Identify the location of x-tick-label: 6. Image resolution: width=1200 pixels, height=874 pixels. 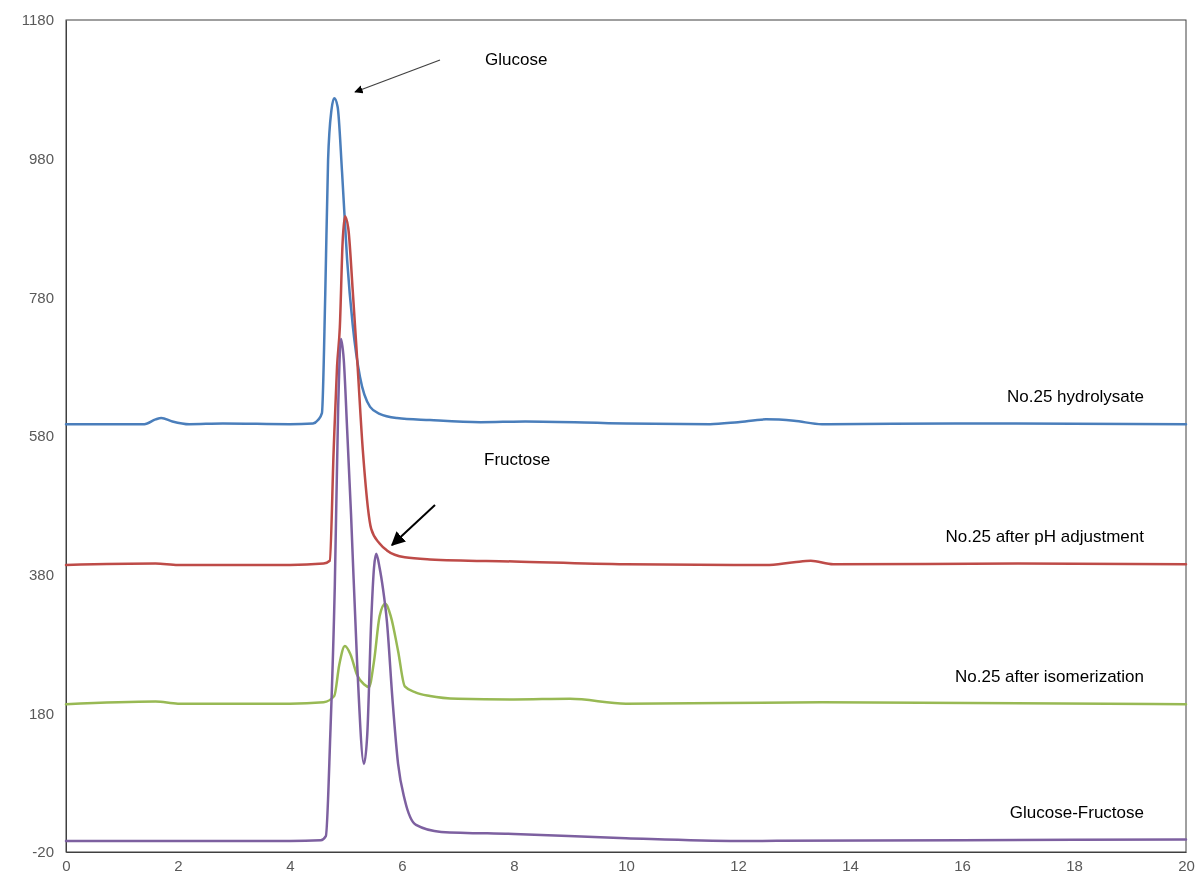
(402, 865).